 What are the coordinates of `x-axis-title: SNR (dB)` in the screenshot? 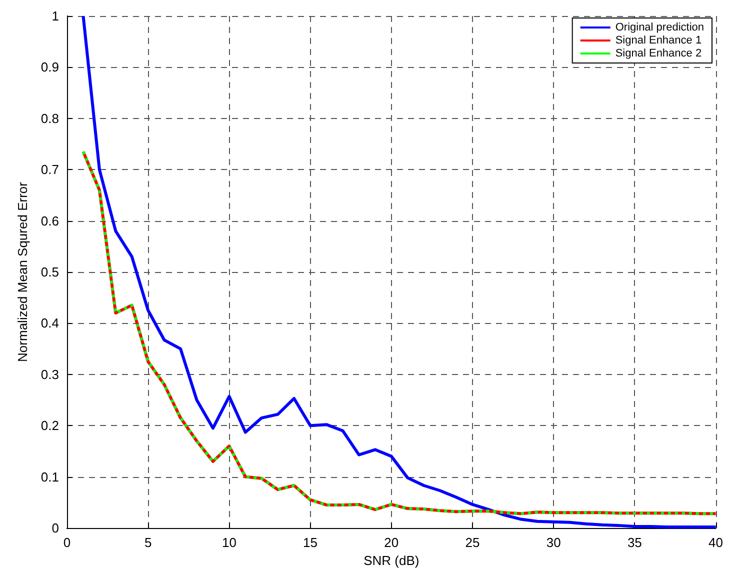 It's located at (392, 560).